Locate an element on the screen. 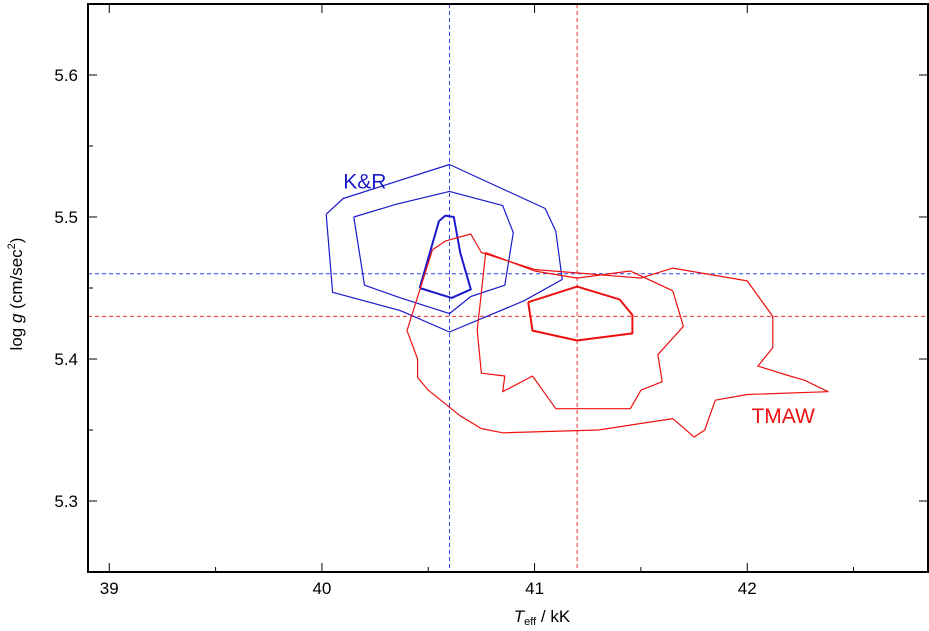 The image size is (929, 631). x-tick-label: 41 is located at coordinates (534, 588).